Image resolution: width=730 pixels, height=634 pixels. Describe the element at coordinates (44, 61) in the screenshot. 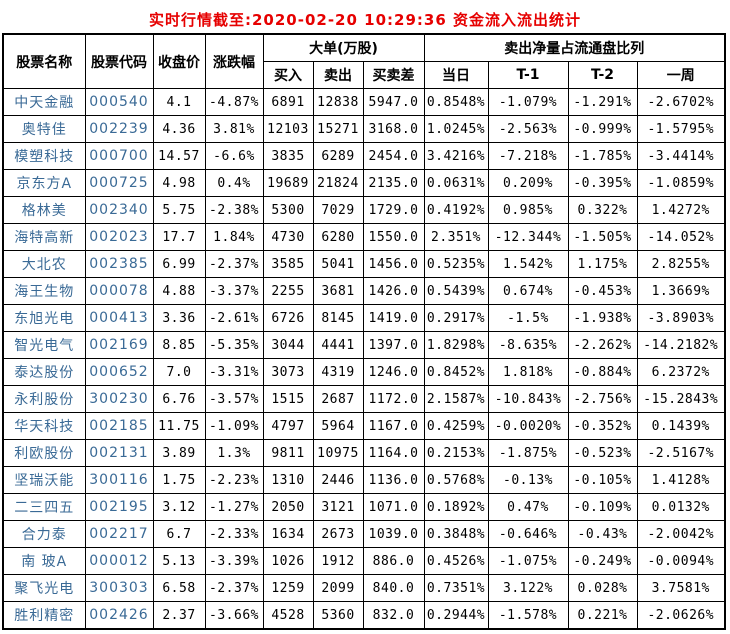

I see `col-header-stock-name: 股票名称` at that location.